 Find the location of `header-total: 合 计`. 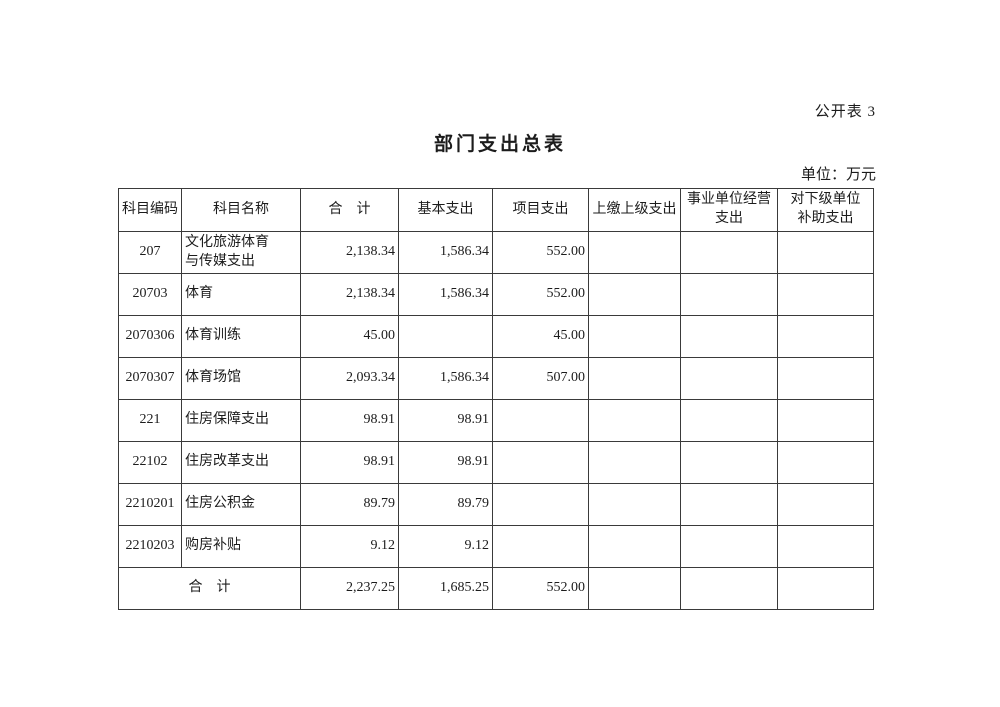

header-total: 合 计 is located at coordinates (349, 210).